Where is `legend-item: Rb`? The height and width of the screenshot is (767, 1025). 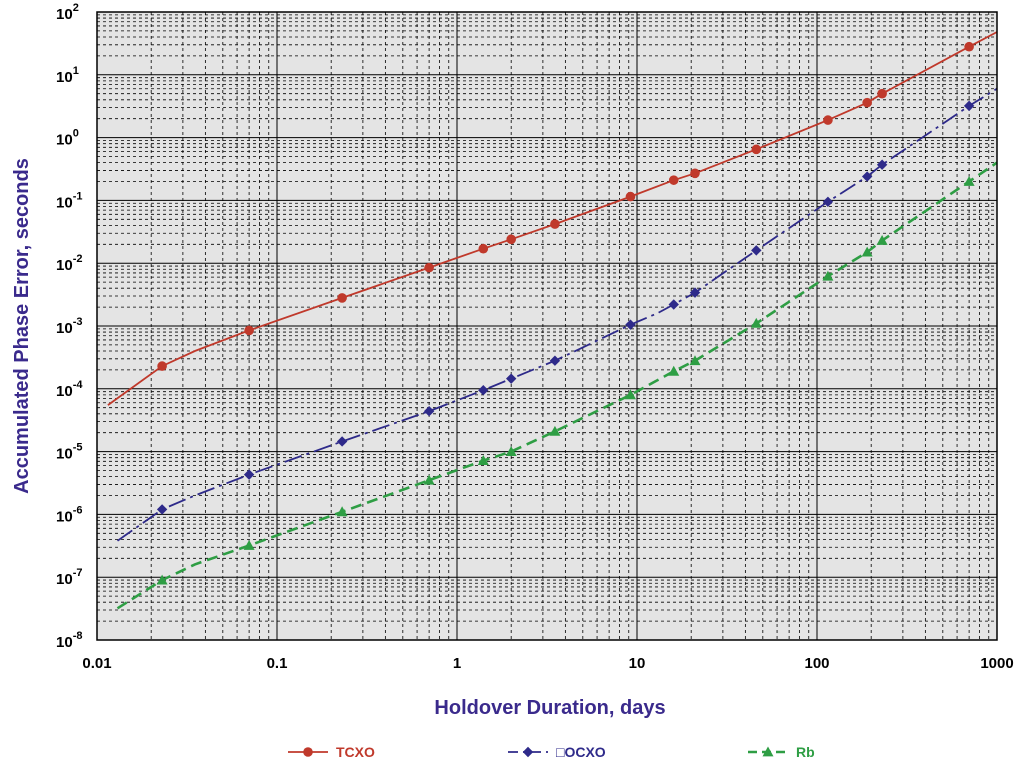 legend-item: Rb is located at coordinates (781, 752).